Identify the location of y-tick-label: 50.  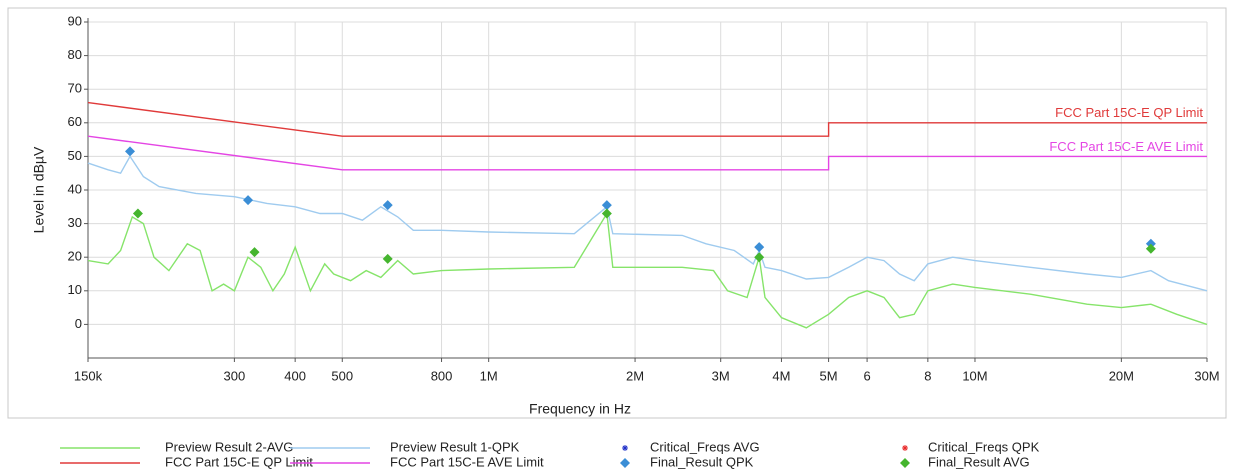
(75, 155).